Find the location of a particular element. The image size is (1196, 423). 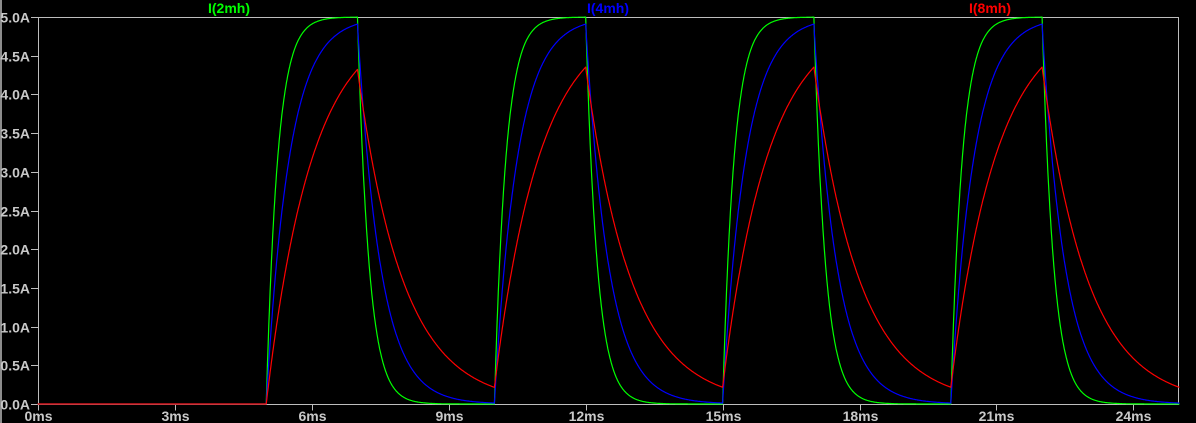

x-axis-tick-label: 3ms is located at coordinates (175, 415).